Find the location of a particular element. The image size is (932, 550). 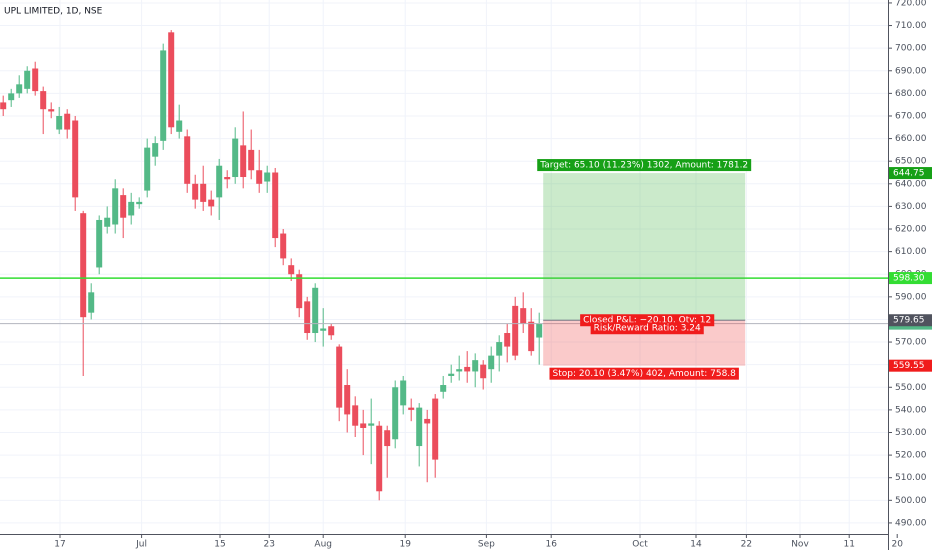

y-tick-label: 590.00 is located at coordinates (911, 297).